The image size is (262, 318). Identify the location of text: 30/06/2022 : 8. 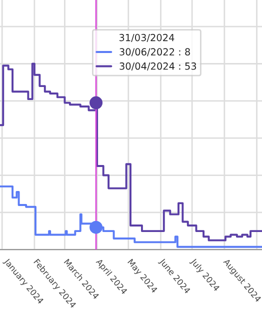
(155, 52).